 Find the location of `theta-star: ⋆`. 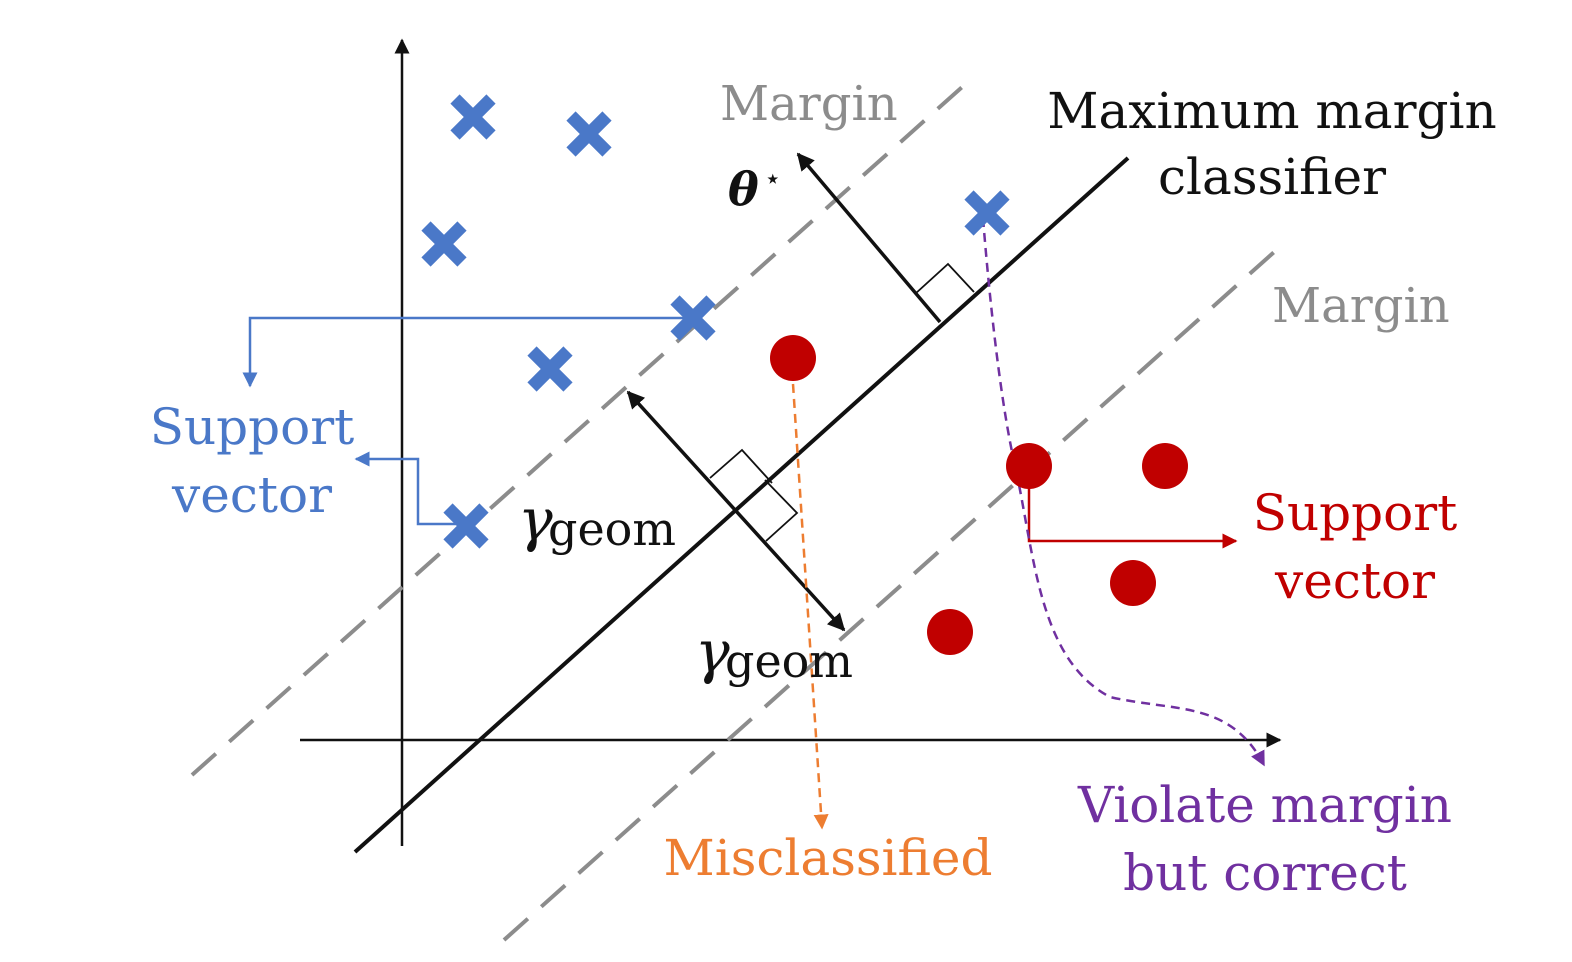

theta-star: ⋆ is located at coordinates (773, 178).